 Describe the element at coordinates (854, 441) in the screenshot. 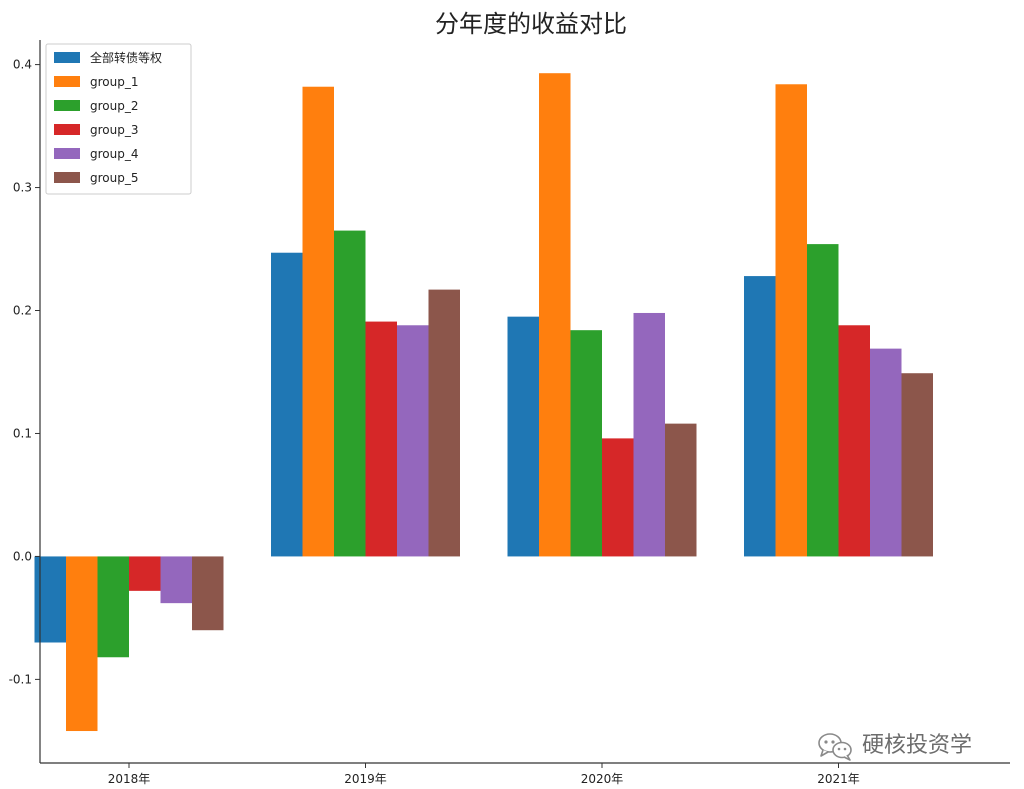

I see `bar-group_3-2021年` at that location.